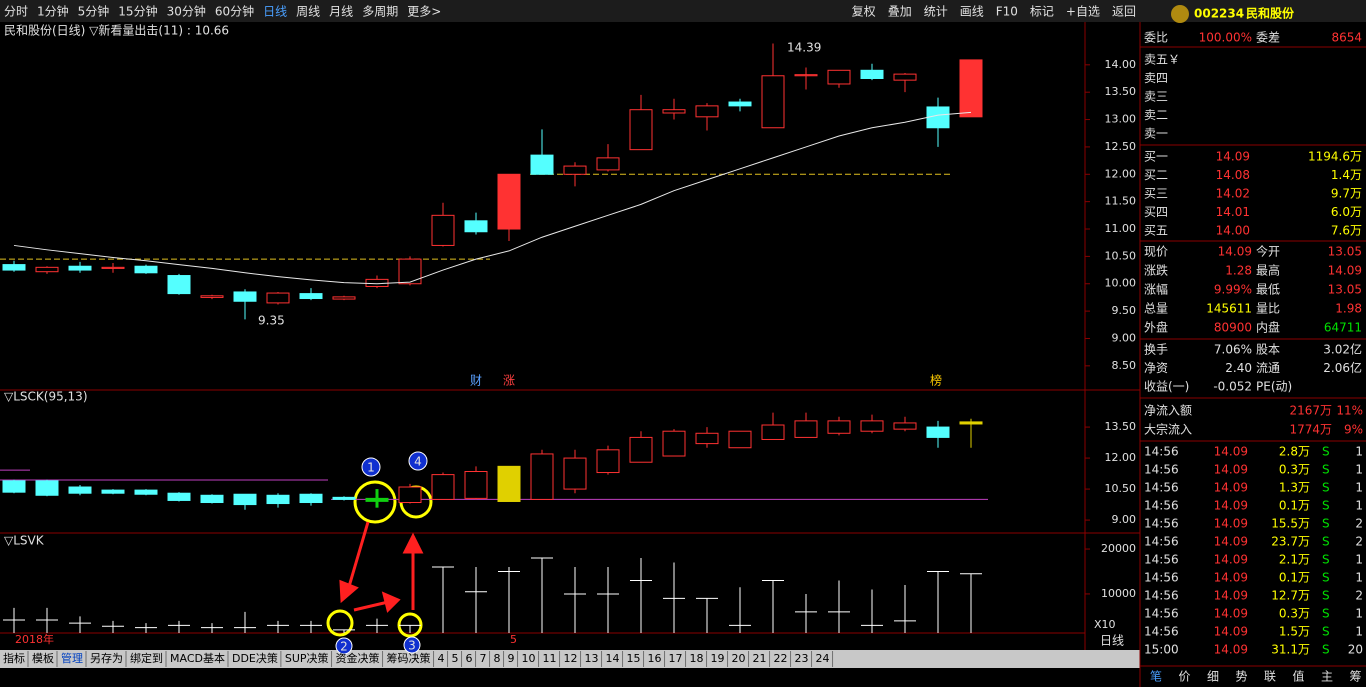 This screenshot has width=1366, height=687. Describe the element at coordinates (1345, 252) in the screenshot. I see `quote-cell: 13.05` at that location.